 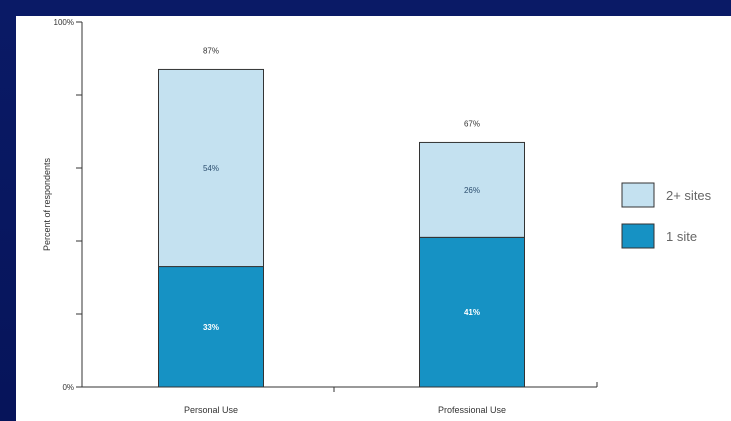 What do you see at coordinates (689, 195) in the screenshot?
I see `legend-label: 2+ sites` at bounding box center [689, 195].